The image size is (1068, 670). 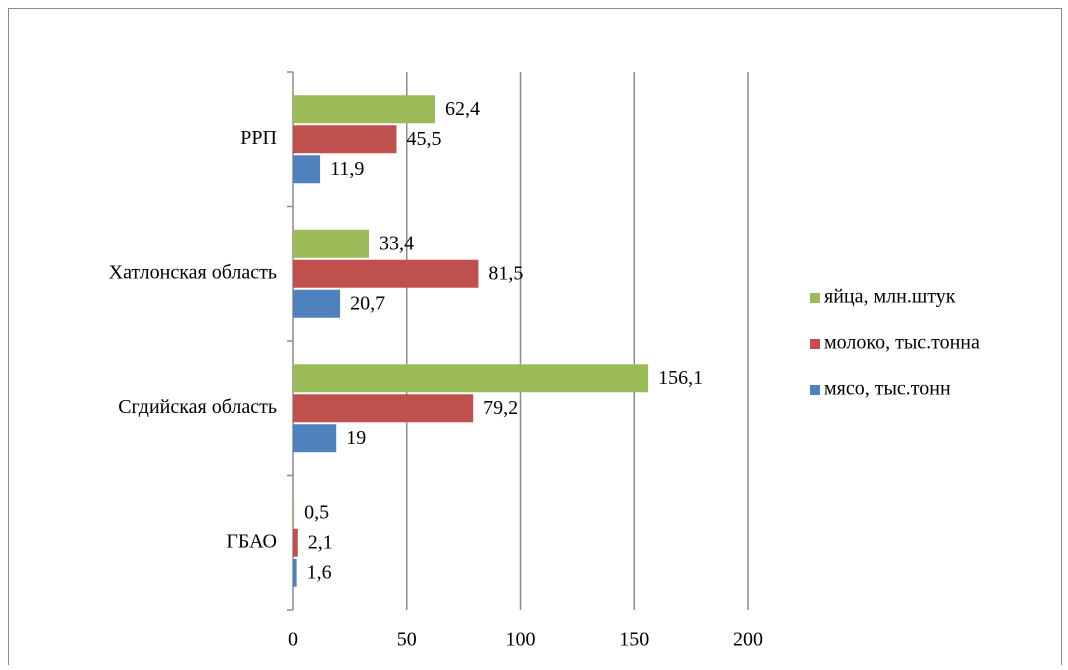 What do you see at coordinates (407, 640) in the screenshot?
I see `x-tick-label: 50` at bounding box center [407, 640].